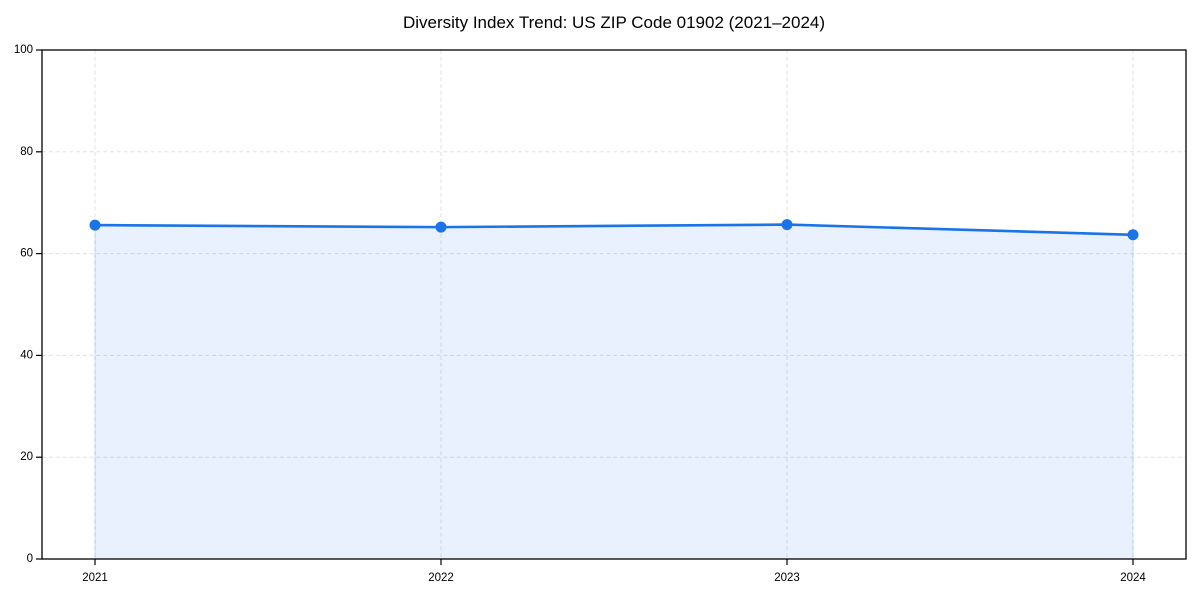 The image size is (1200, 600). I want to click on data-point-2024, so click(1133, 235).